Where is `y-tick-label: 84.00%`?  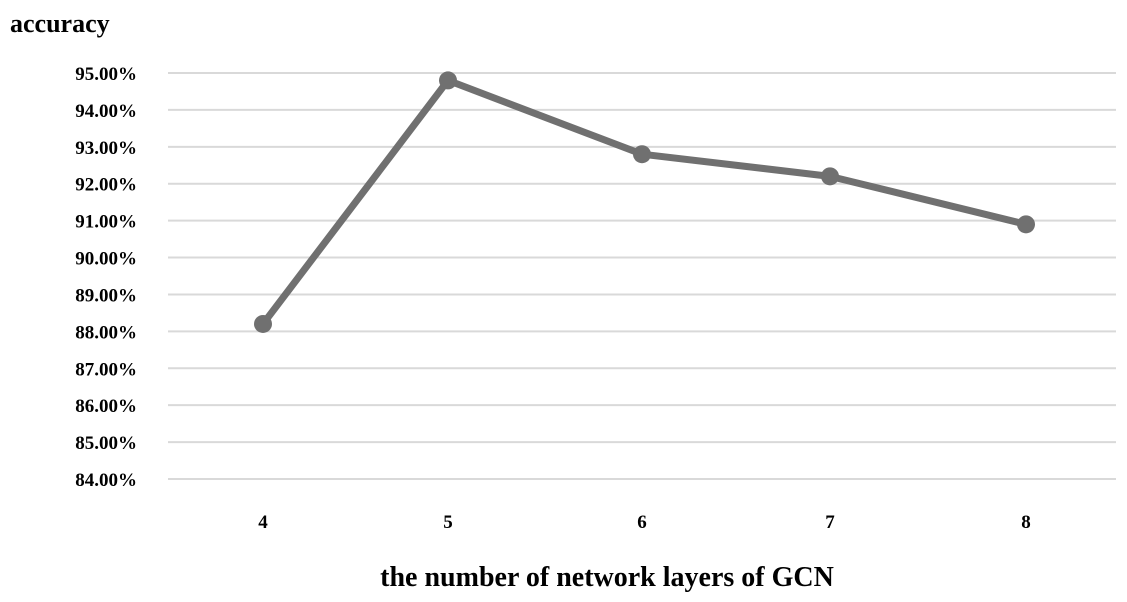
y-tick-label: 84.00% is located at coordinates (106, 480).